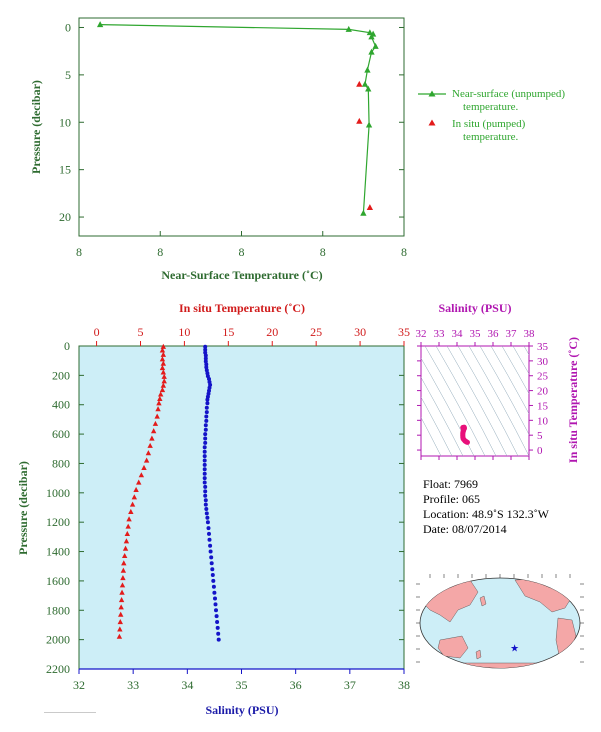 The image size is (601, 732). What do you see at coordinates (70, 711) in the screenshot?
I see `credit-text: —————————————` at bounding box center [70, 711].